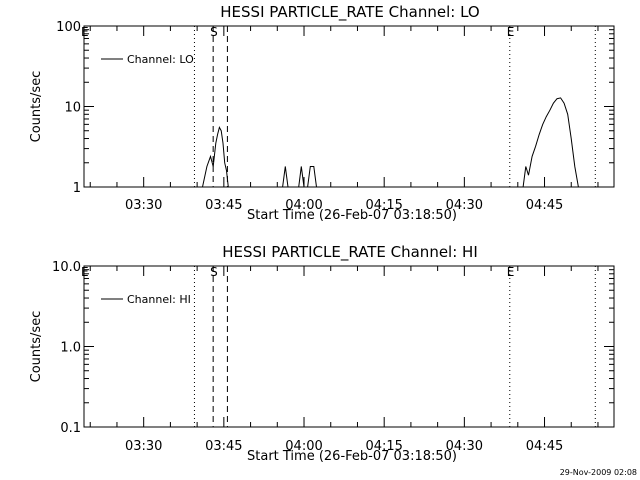 The height and width of the screenshot is (480, 640). What do you see at coordinates (68, 27) in the screenshot?
I see `y-tick-label: 100` at bounding box center [68, 27].